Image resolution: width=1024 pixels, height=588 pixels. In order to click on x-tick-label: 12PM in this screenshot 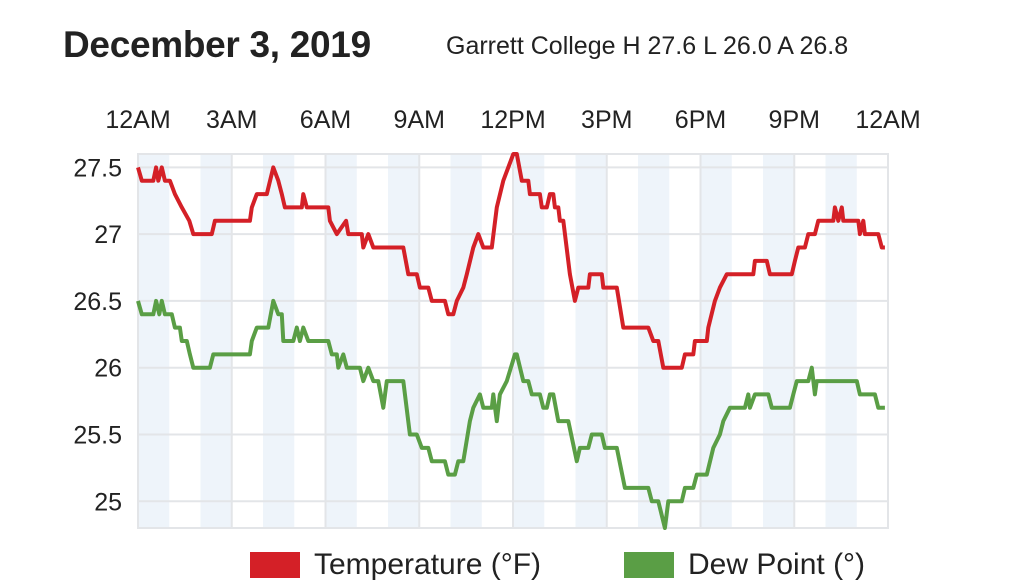, I will do `click(512, 120)`.